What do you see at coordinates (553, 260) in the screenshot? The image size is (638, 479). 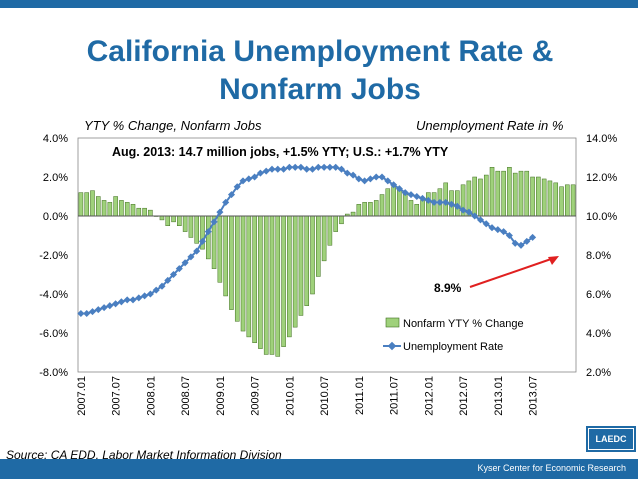 I see `callout-arrowhead` at bounding box center [553, 260].